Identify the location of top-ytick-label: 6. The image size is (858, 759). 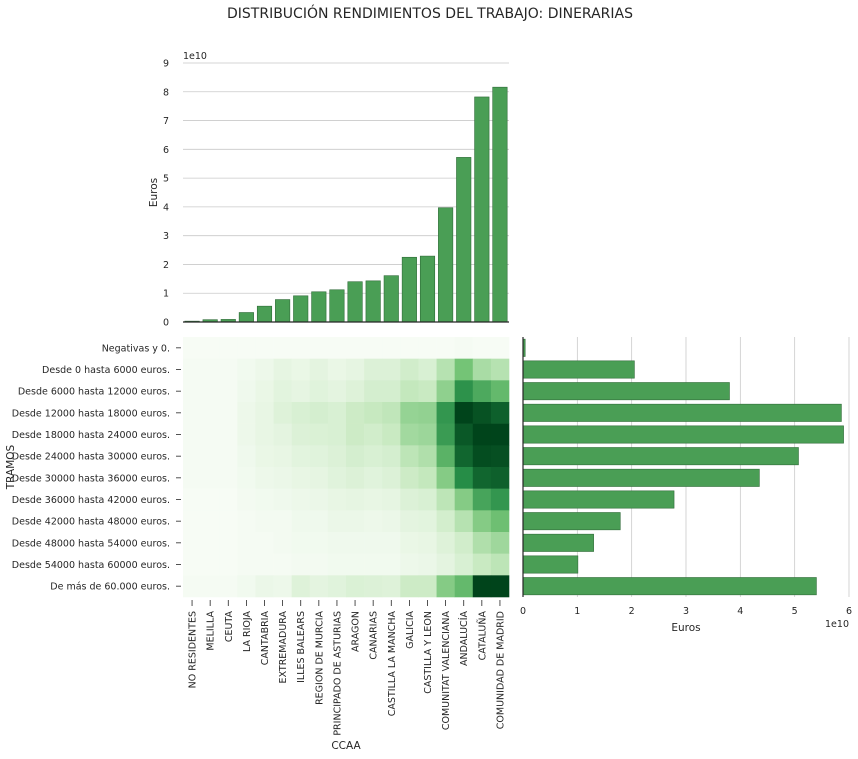
(166, 150).